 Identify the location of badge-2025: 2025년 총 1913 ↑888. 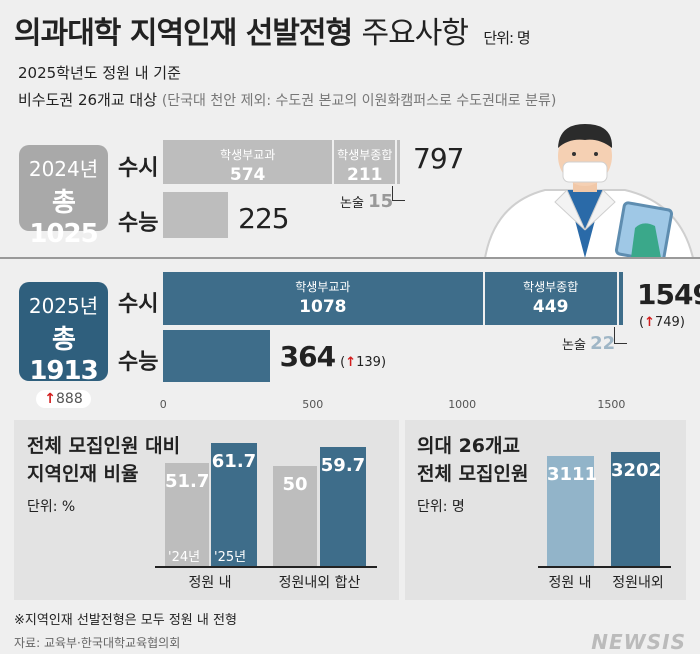
(63, 345).